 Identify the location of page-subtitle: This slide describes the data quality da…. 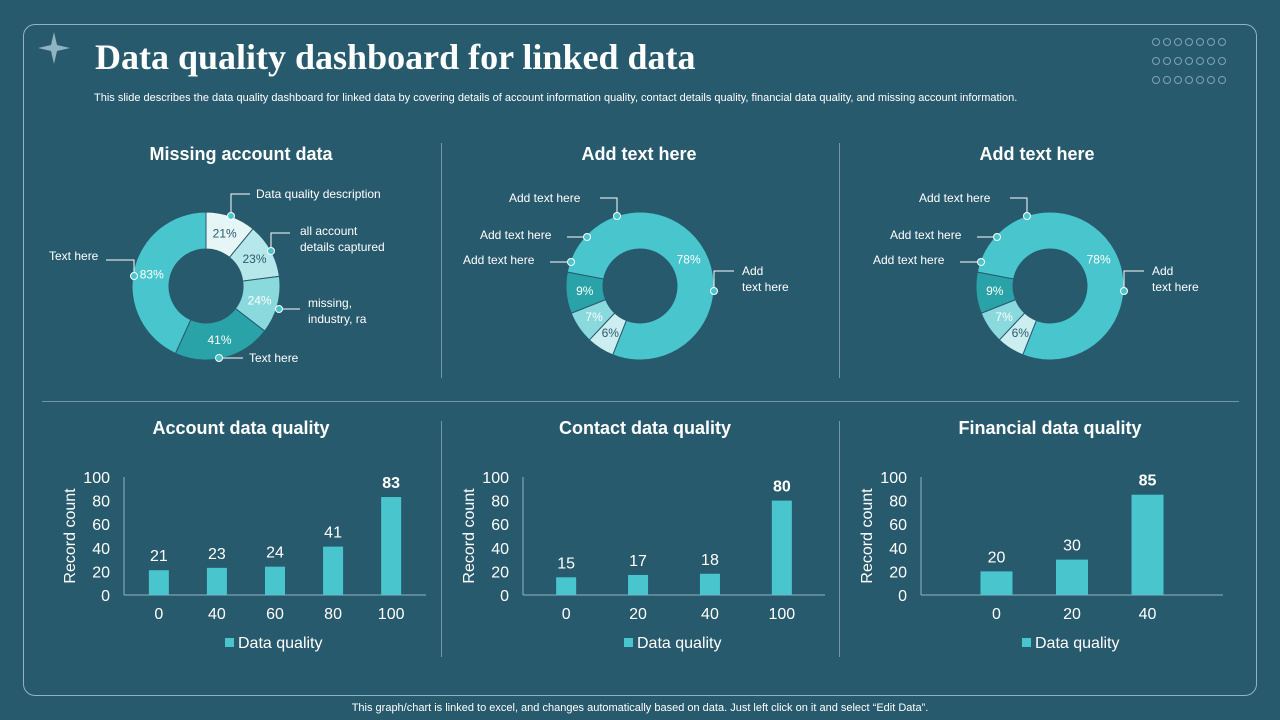
(556, 98).